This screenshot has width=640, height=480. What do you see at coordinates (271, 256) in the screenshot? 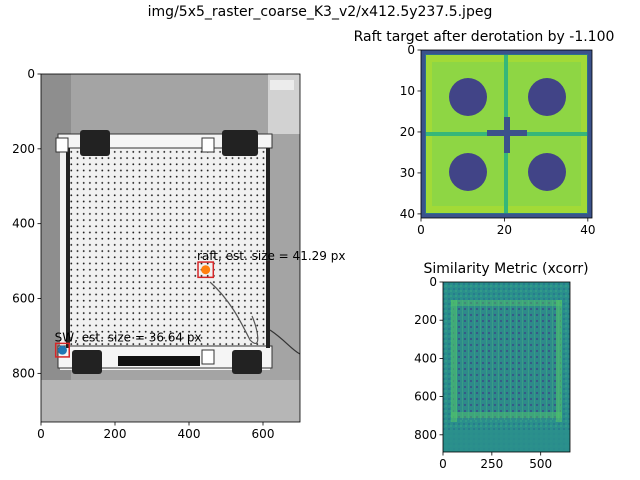
I see `marker-label: raft, est. size = 41.29 px` at bounding box center [271, 256].